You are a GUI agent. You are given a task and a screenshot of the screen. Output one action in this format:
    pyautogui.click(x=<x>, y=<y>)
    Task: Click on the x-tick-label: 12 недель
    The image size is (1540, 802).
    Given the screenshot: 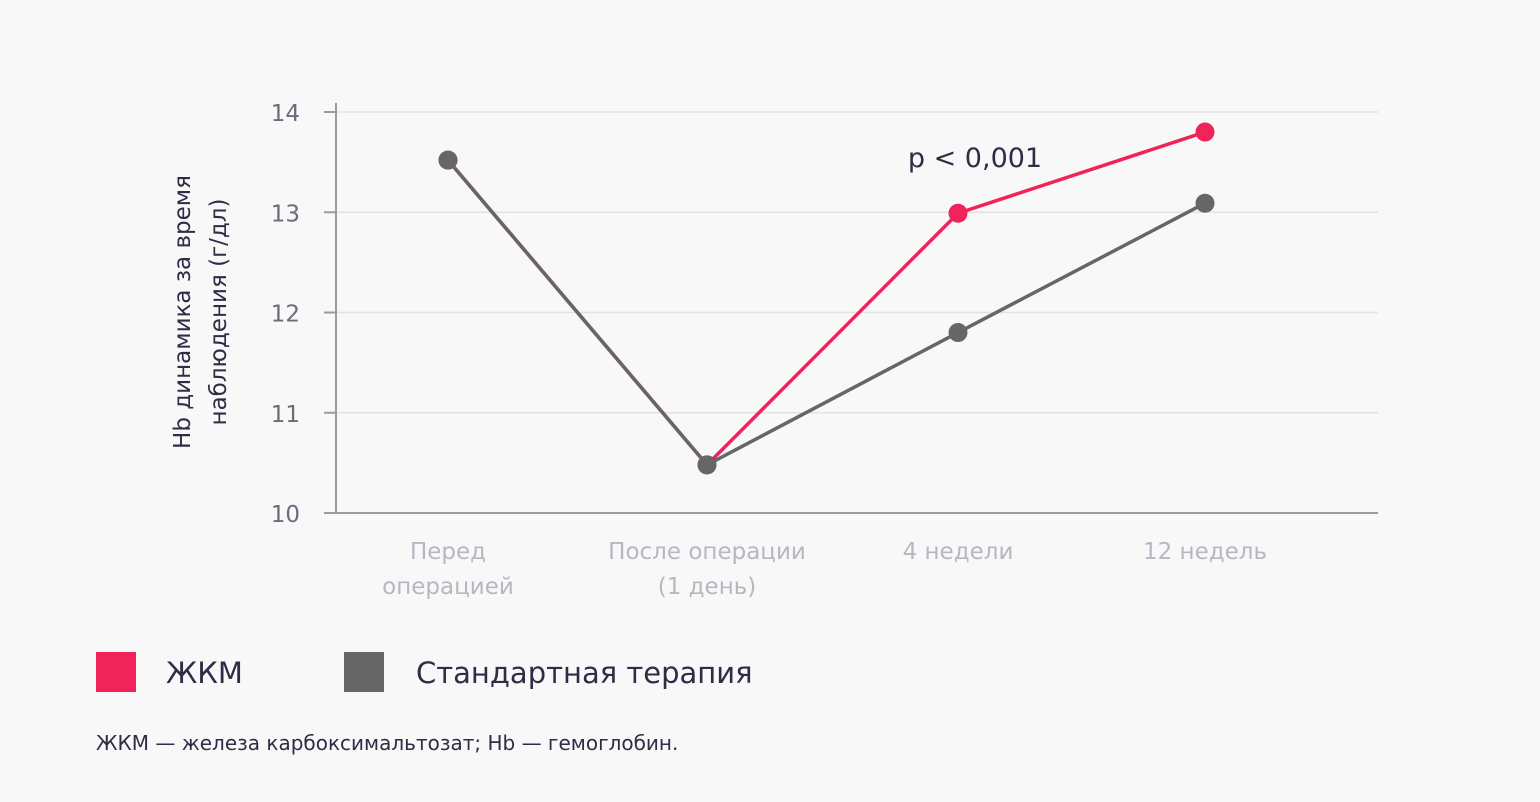 What is the action you would take?
    pyautogui.click(x=1205, y=552)
    